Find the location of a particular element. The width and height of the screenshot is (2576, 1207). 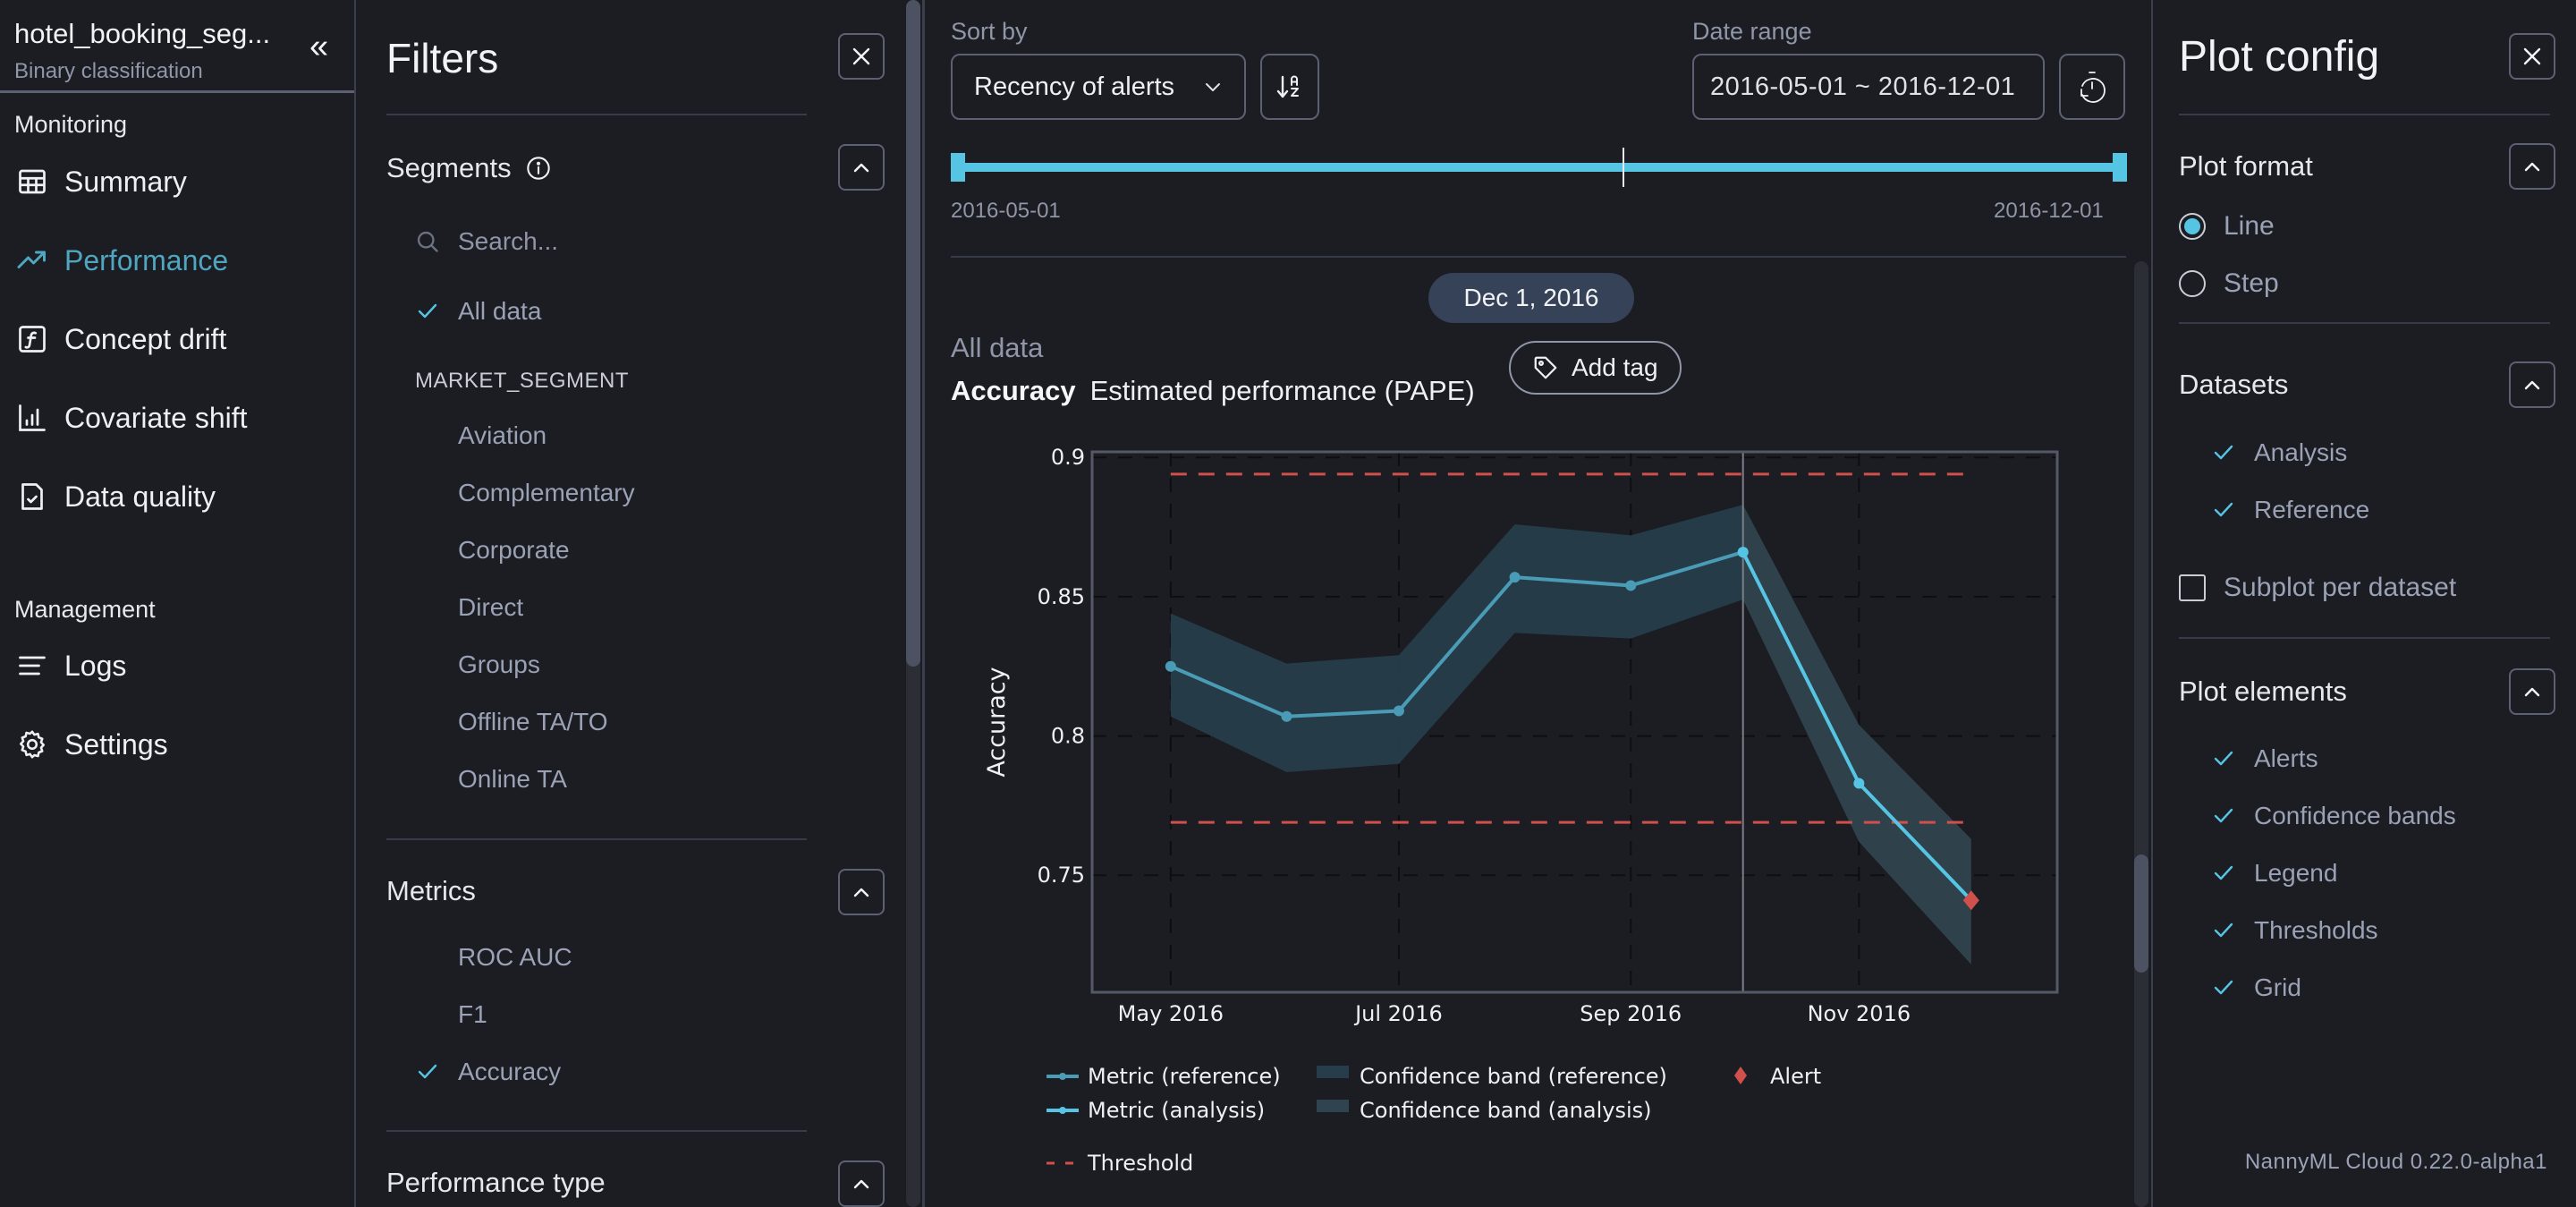

date-range-input: 2016-05-01 ~ 2016-12-01 is located at coordinates (1868, 87).